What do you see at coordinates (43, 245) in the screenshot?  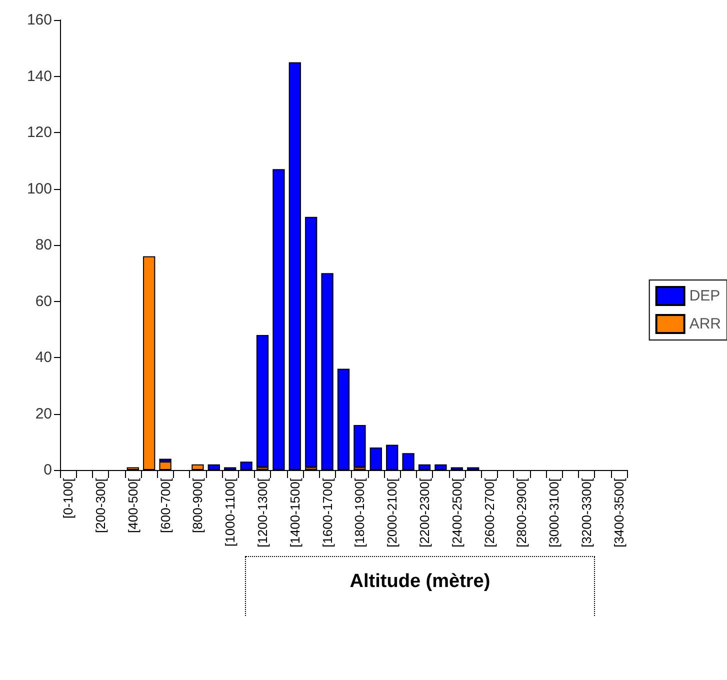 I see `y-tick-label: 80` at bounding box center [43, 245].